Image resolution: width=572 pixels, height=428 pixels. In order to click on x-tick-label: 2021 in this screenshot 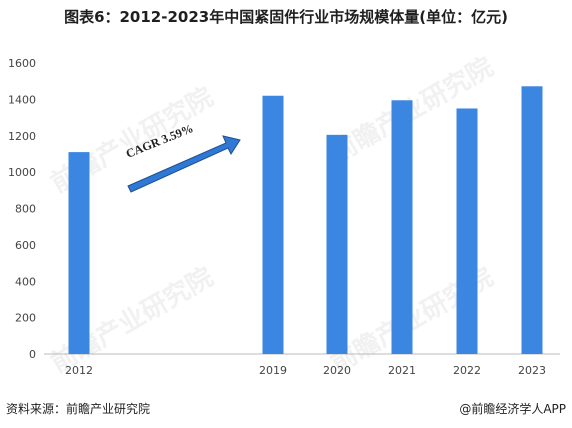, I will do `click(402, 370)`.